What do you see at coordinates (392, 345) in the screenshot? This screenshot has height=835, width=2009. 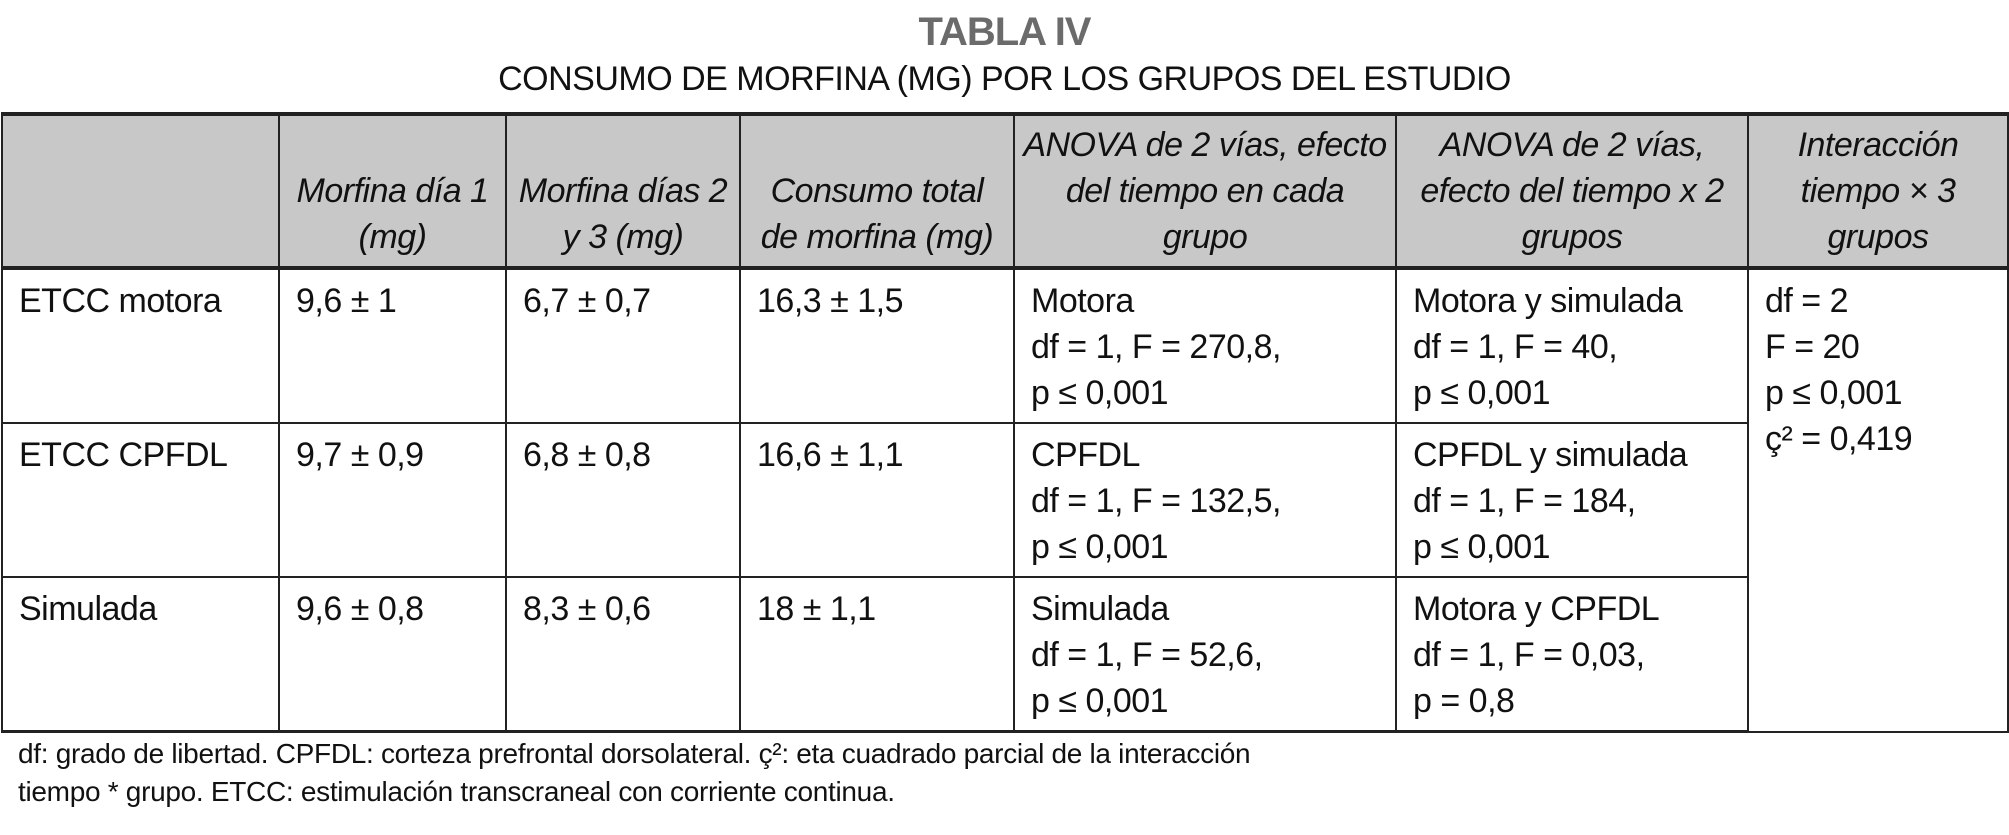 I see `cell-day1: 9,6 ± 1` at bounding box center [392, 345].